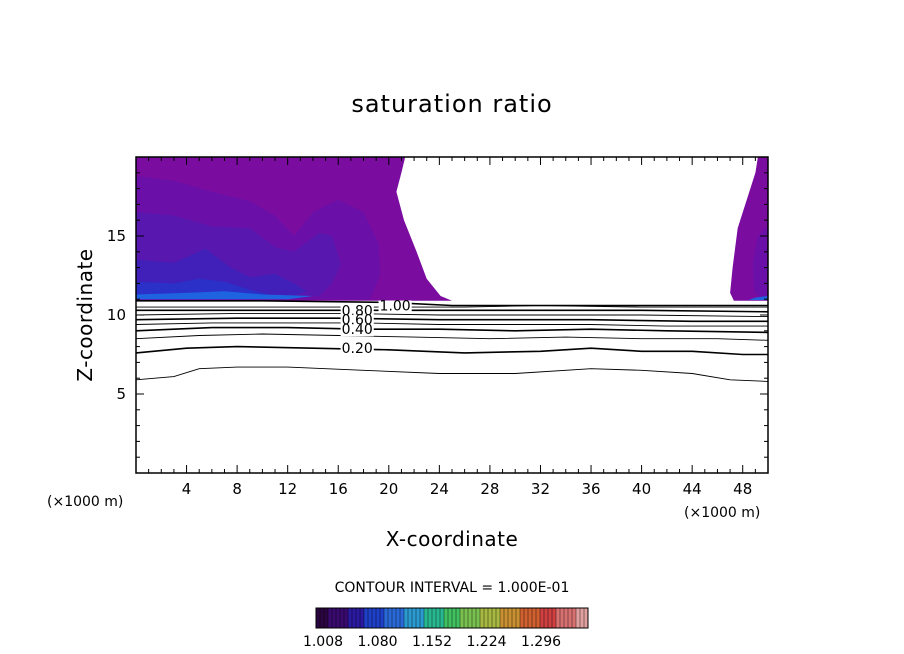 The width and height of the screenshot is (904, 654). What do you see at coordinates (287, 489) in the screenshot?
I see `x-tick-label: 12` at bounding box center [287, 489].